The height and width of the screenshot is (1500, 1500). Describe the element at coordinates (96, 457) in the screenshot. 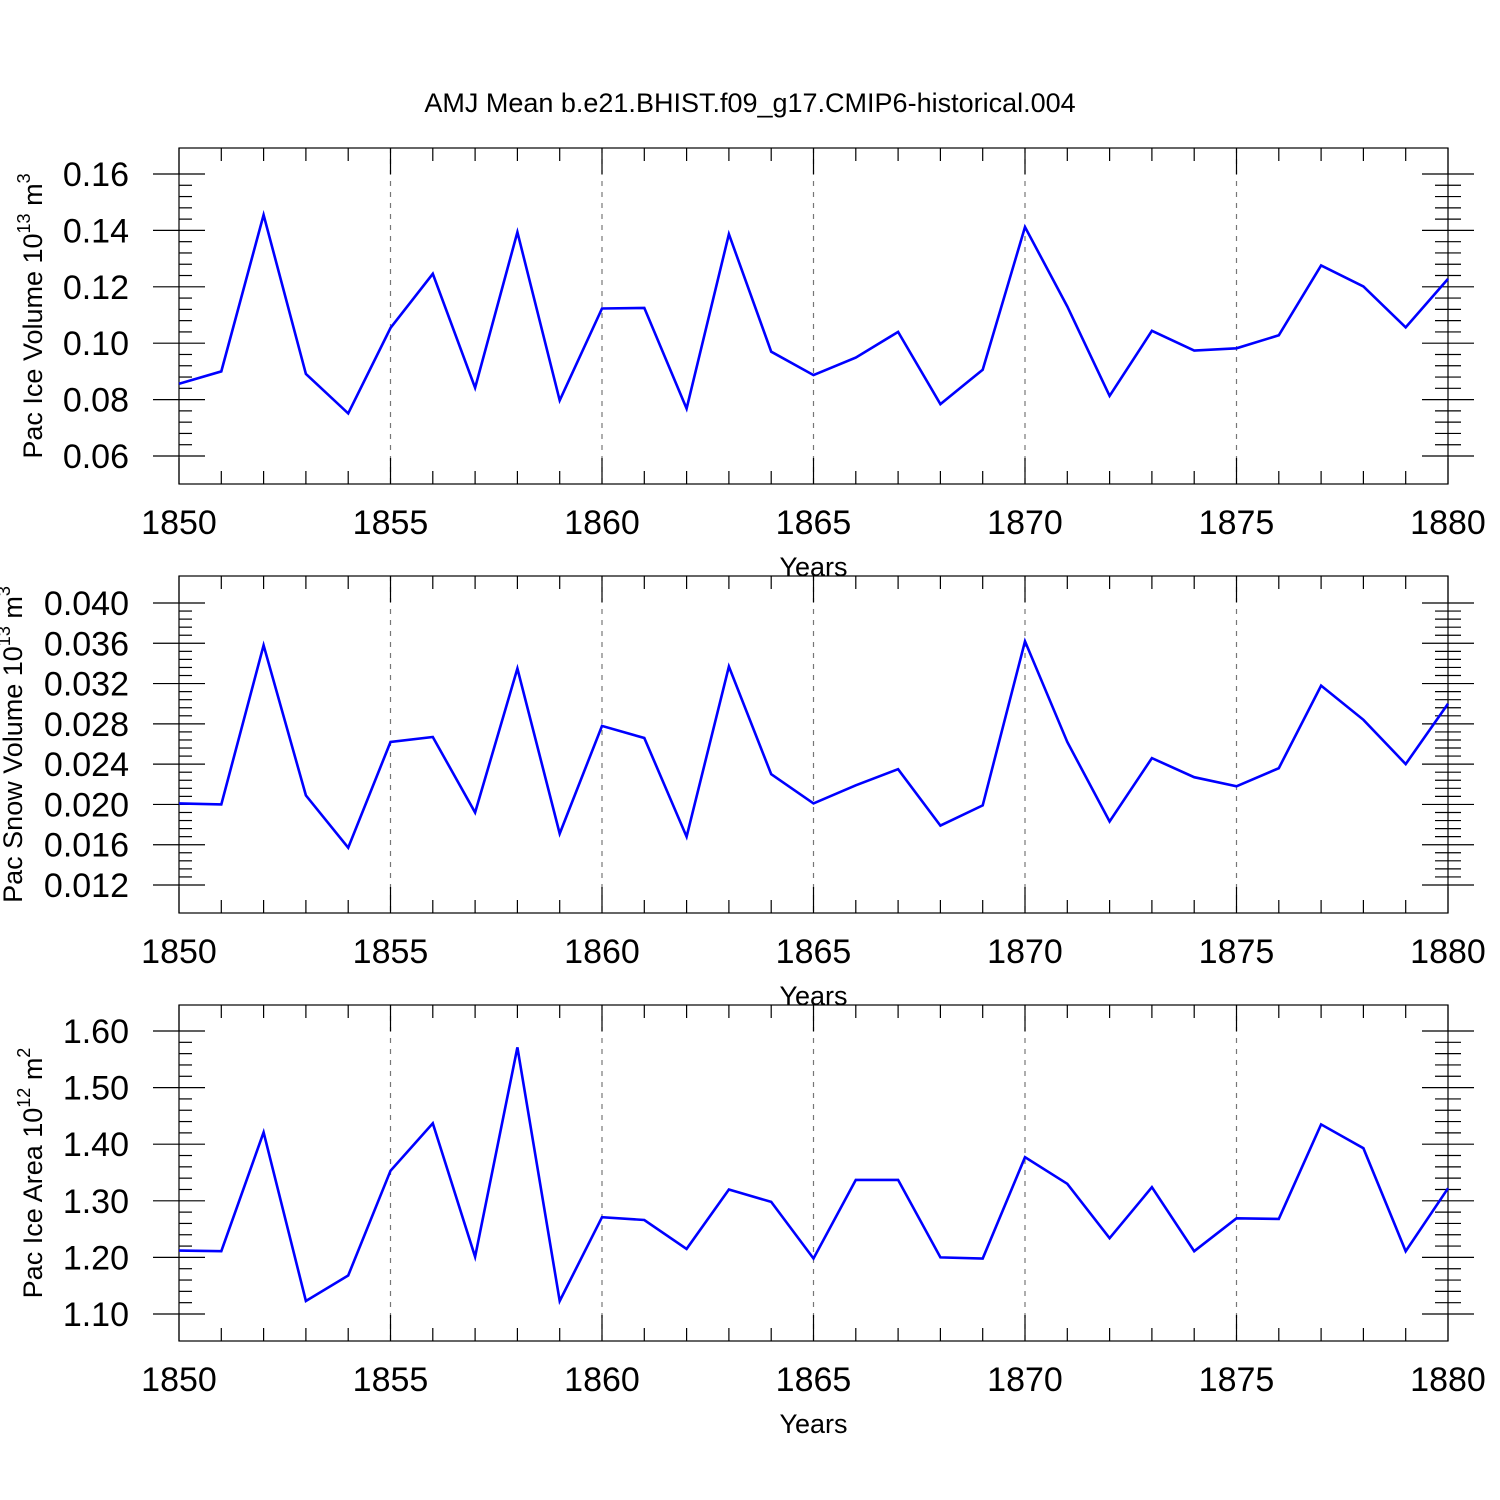

I see `y-tick-label: 0.06` at that location.